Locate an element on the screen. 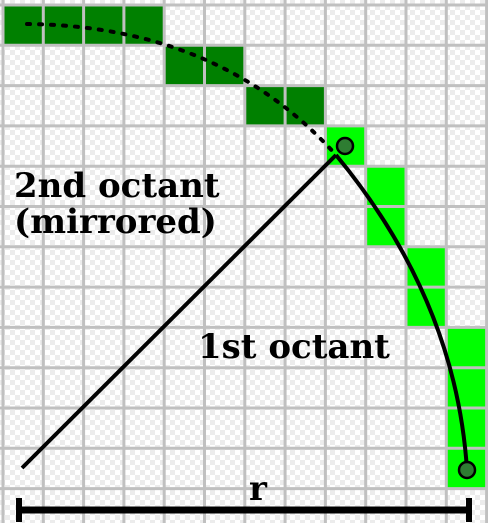  radius-label: r is located at coordinates (258, 489).